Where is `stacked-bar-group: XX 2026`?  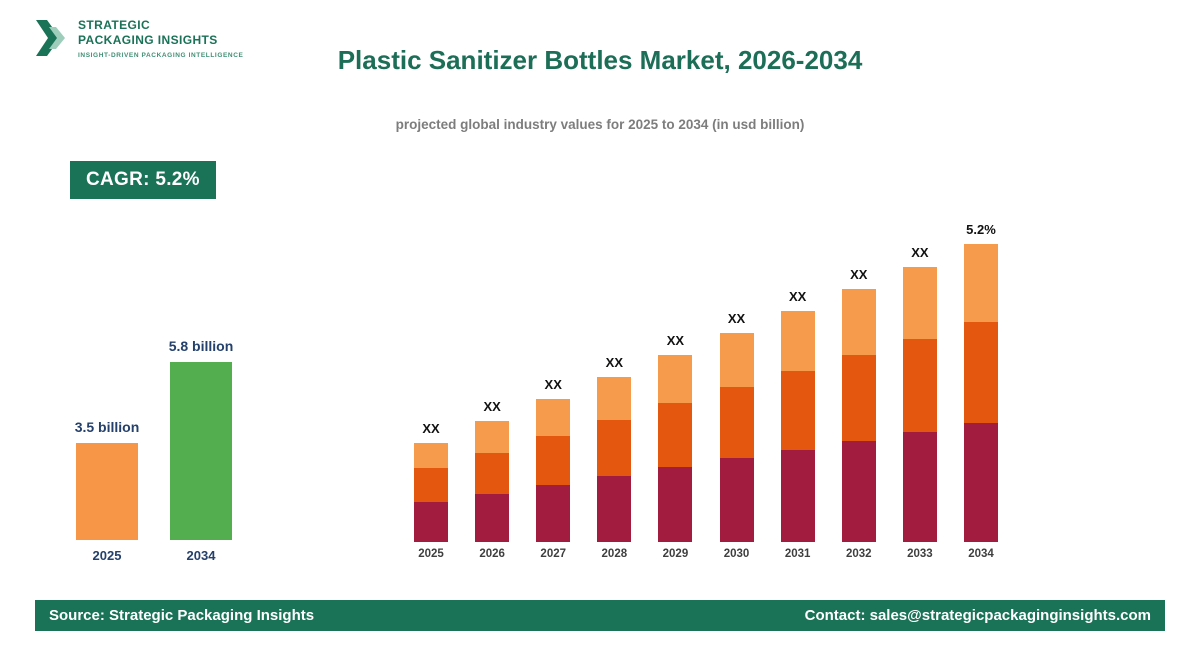 stacked-bar-group: XX 2026 is located at coordinates (492, 479).